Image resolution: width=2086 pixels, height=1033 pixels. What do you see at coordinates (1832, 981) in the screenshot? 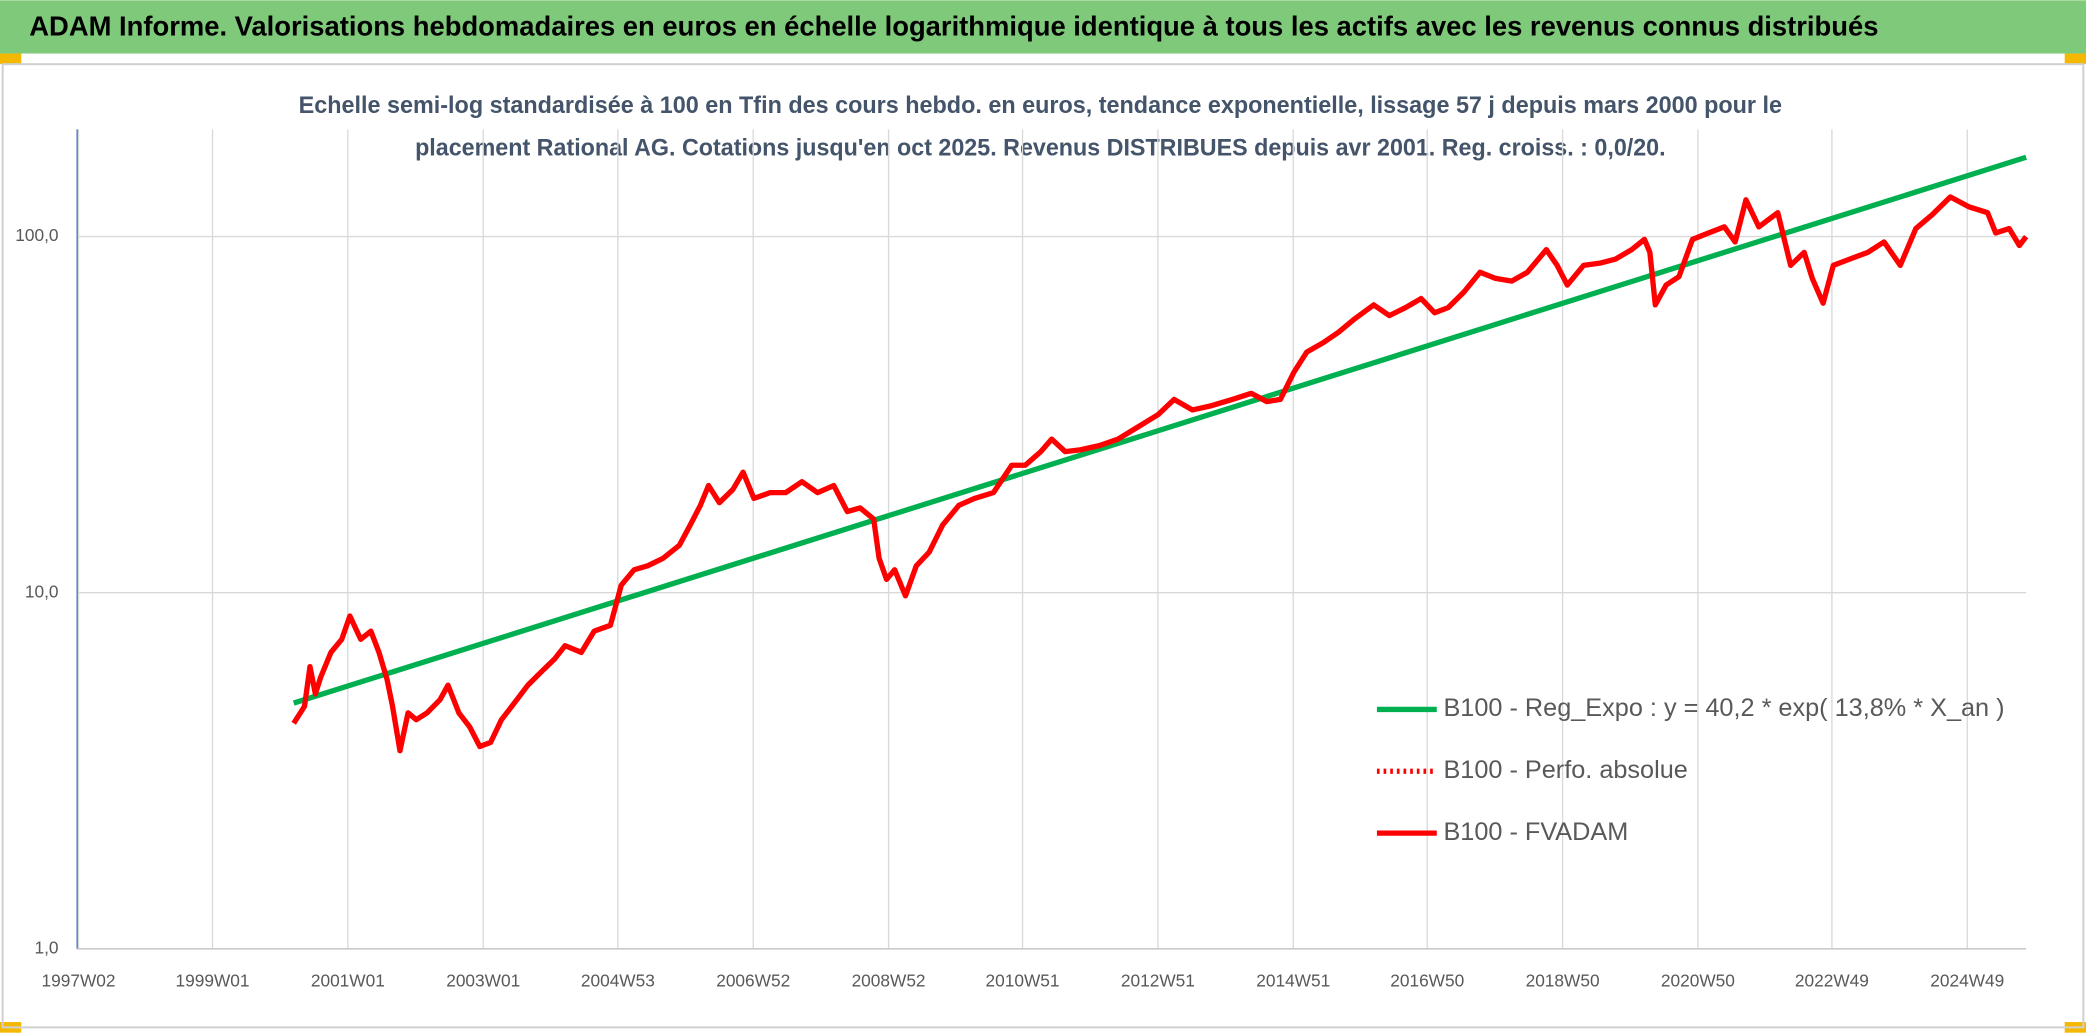
I see `x-tick-label: 2022W49` at bounding box center [1832, 981].